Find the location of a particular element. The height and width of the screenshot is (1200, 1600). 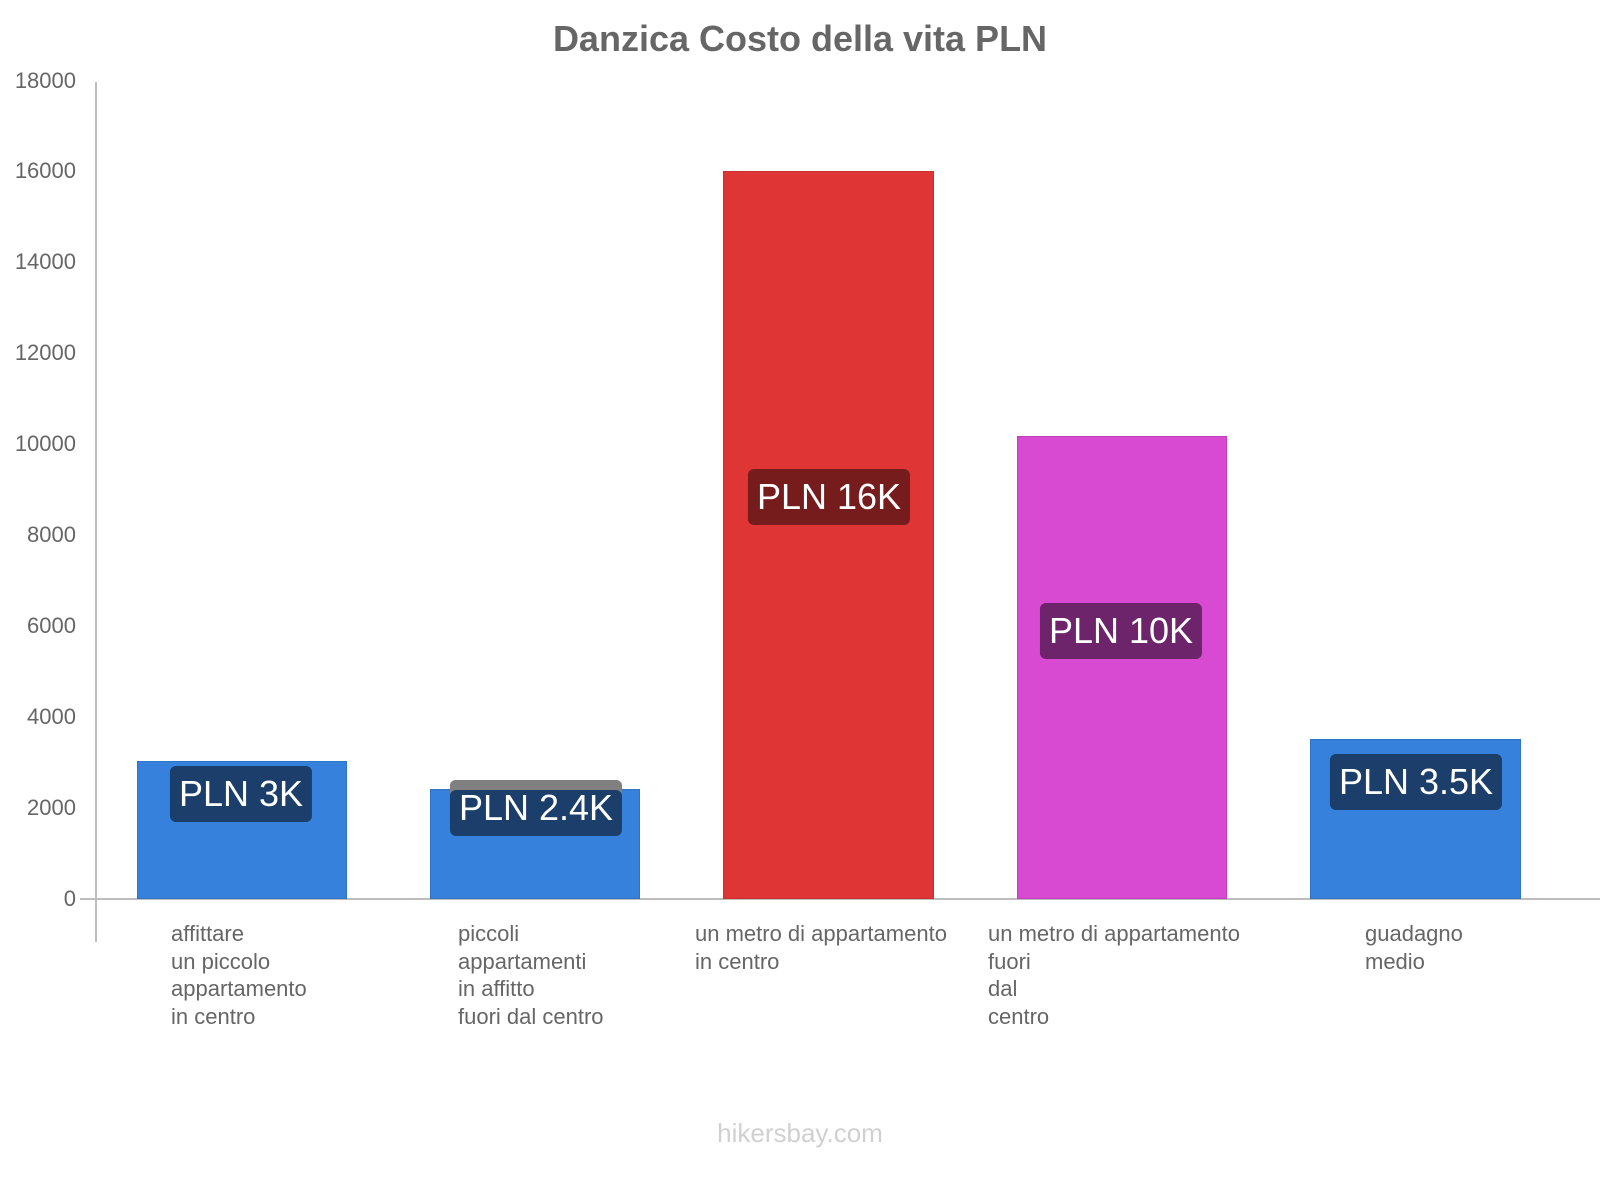

chart-title: Danzica Costo della vita PLN is located at coordinates (800, 38).